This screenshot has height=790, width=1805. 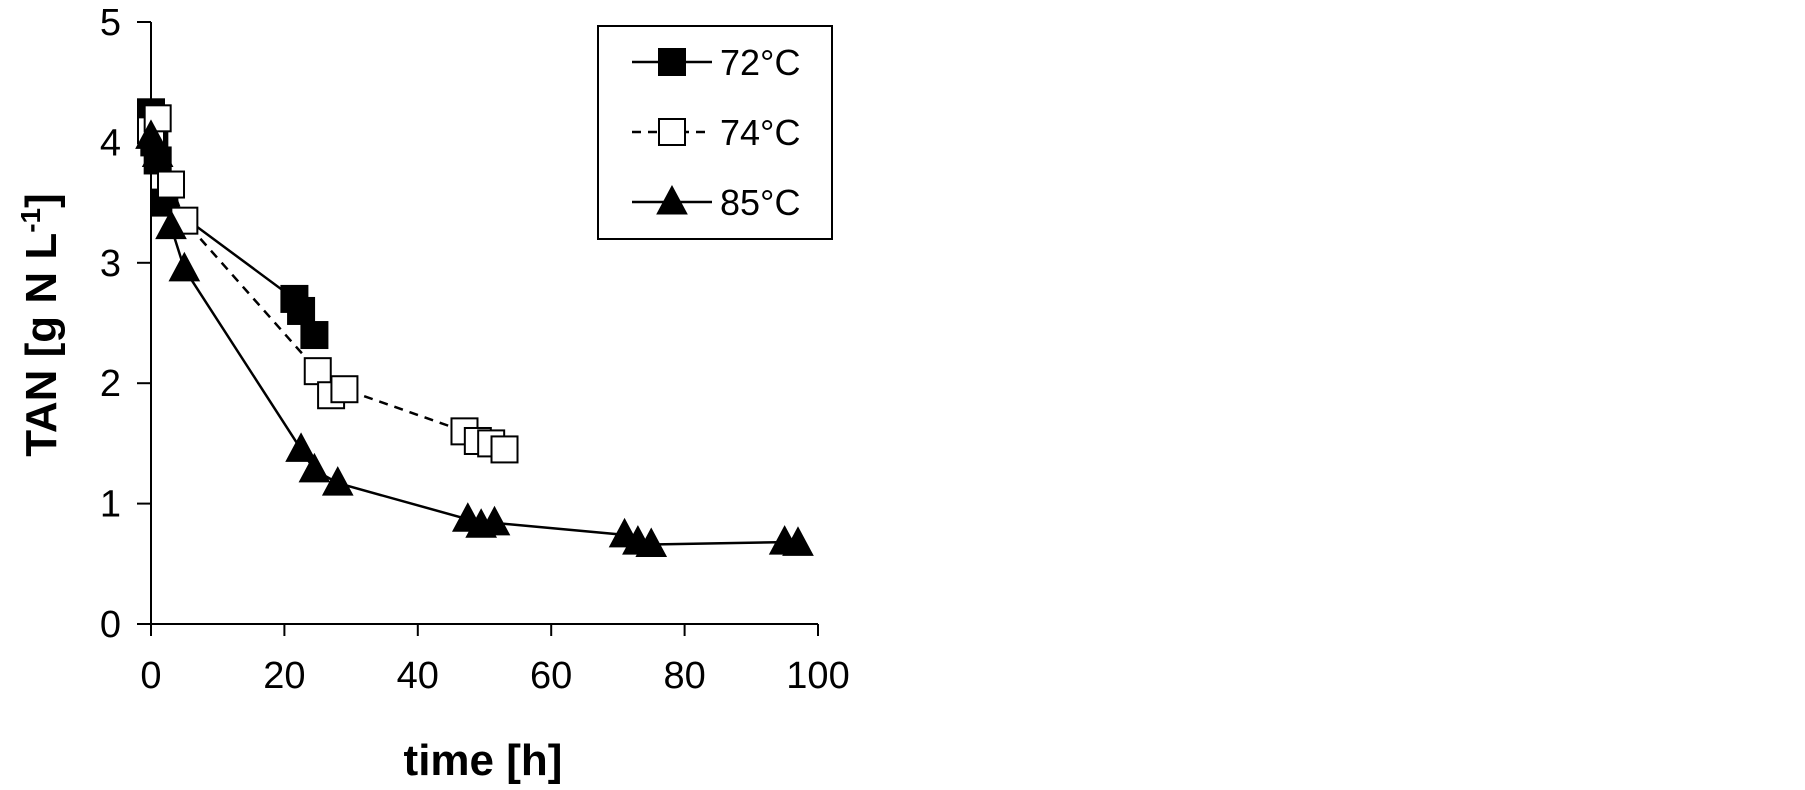 What do you see at coordinates (284, 676) in the screenshot?
I see `x-tick-label: 20` at bounding box center [284, 676].